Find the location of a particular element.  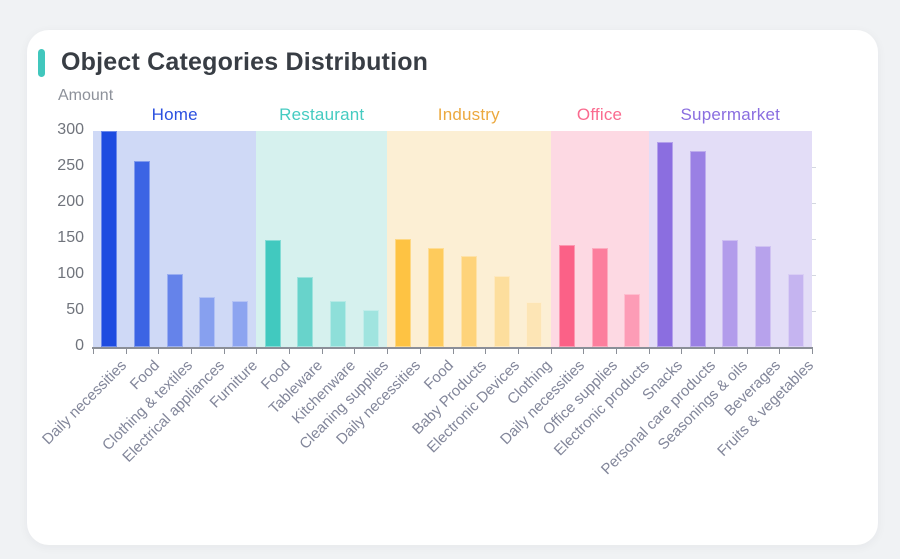

group-label-home: Home is located at coordinates (174, 114).